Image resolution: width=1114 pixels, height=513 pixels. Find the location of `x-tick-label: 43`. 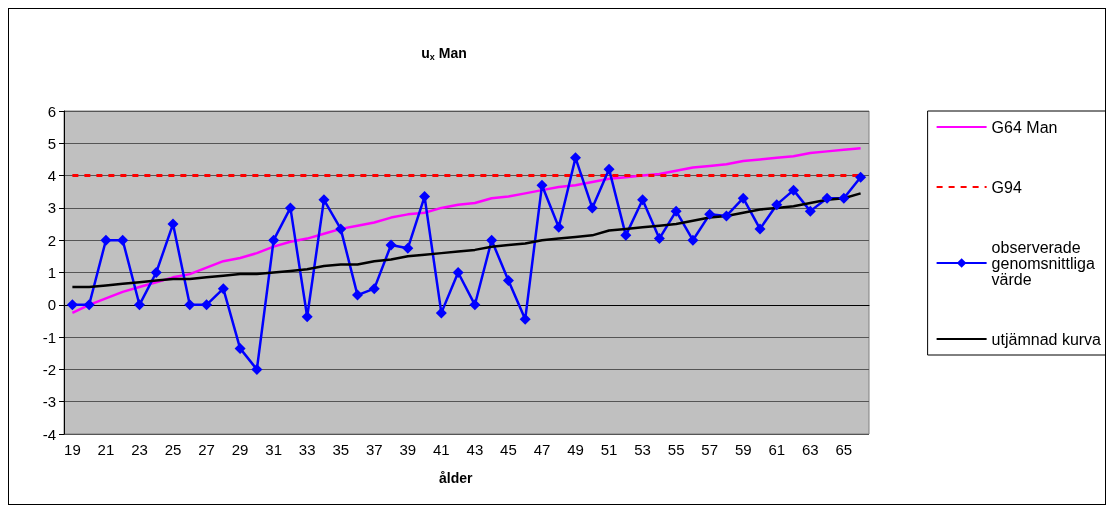

x-tick-label: 43 is located at coordinates (475, 449).